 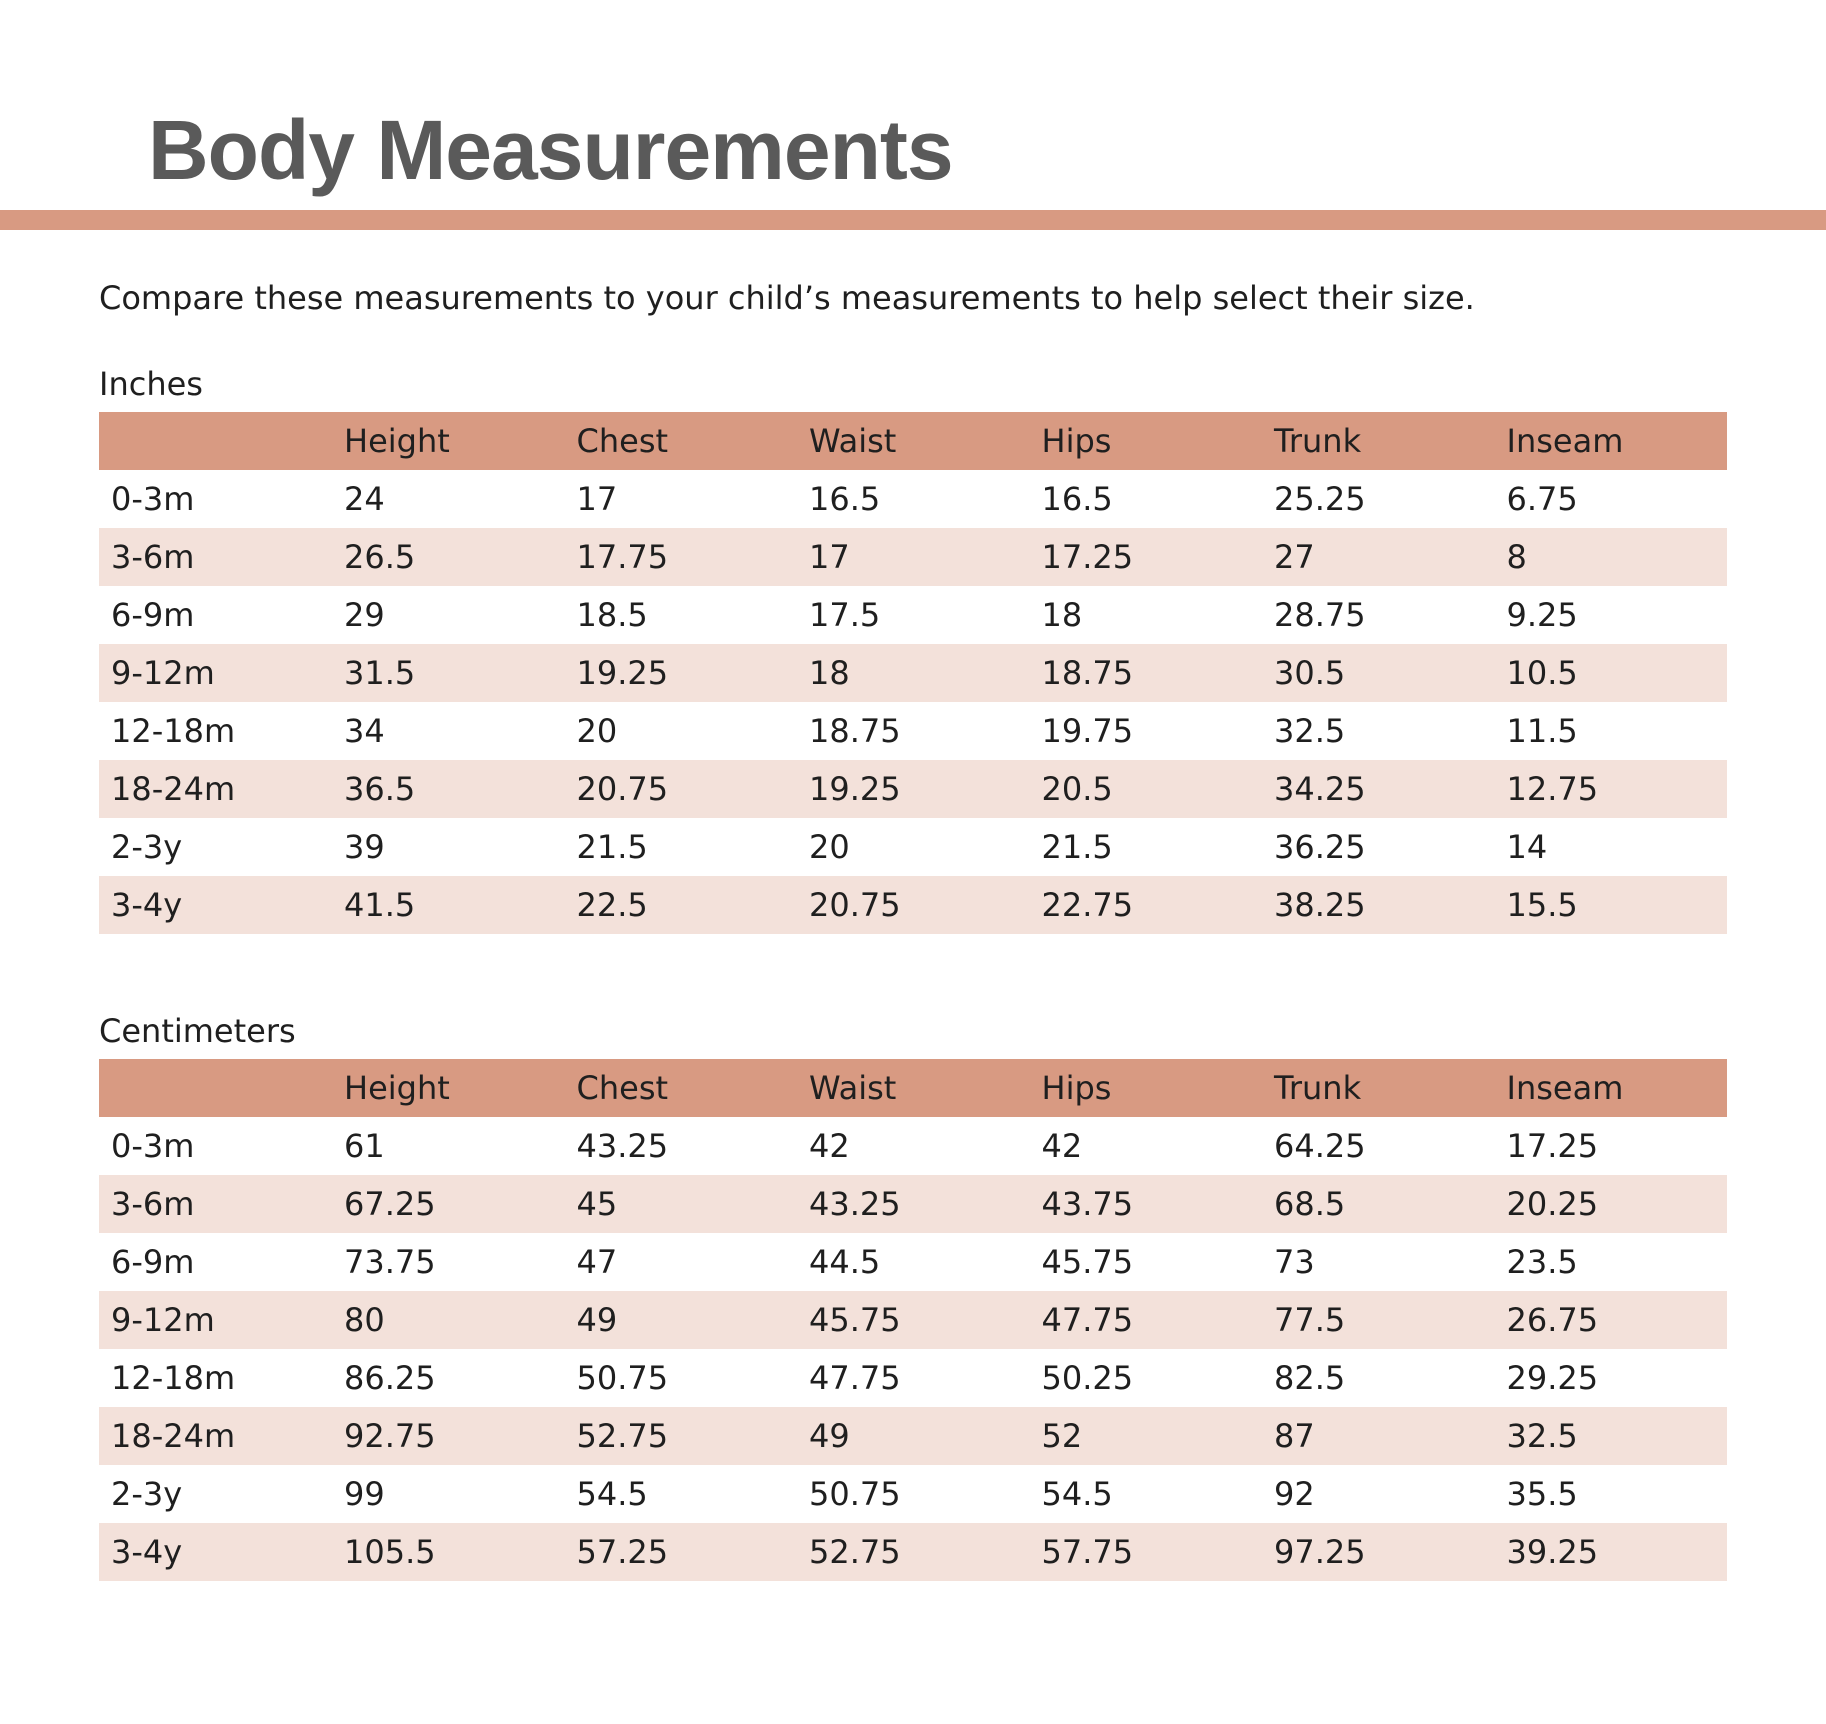 What do you see at coordinates (845, 615) in the screenshot?
I see `waist-cell: 17.5` at bounding box center [845, 615].